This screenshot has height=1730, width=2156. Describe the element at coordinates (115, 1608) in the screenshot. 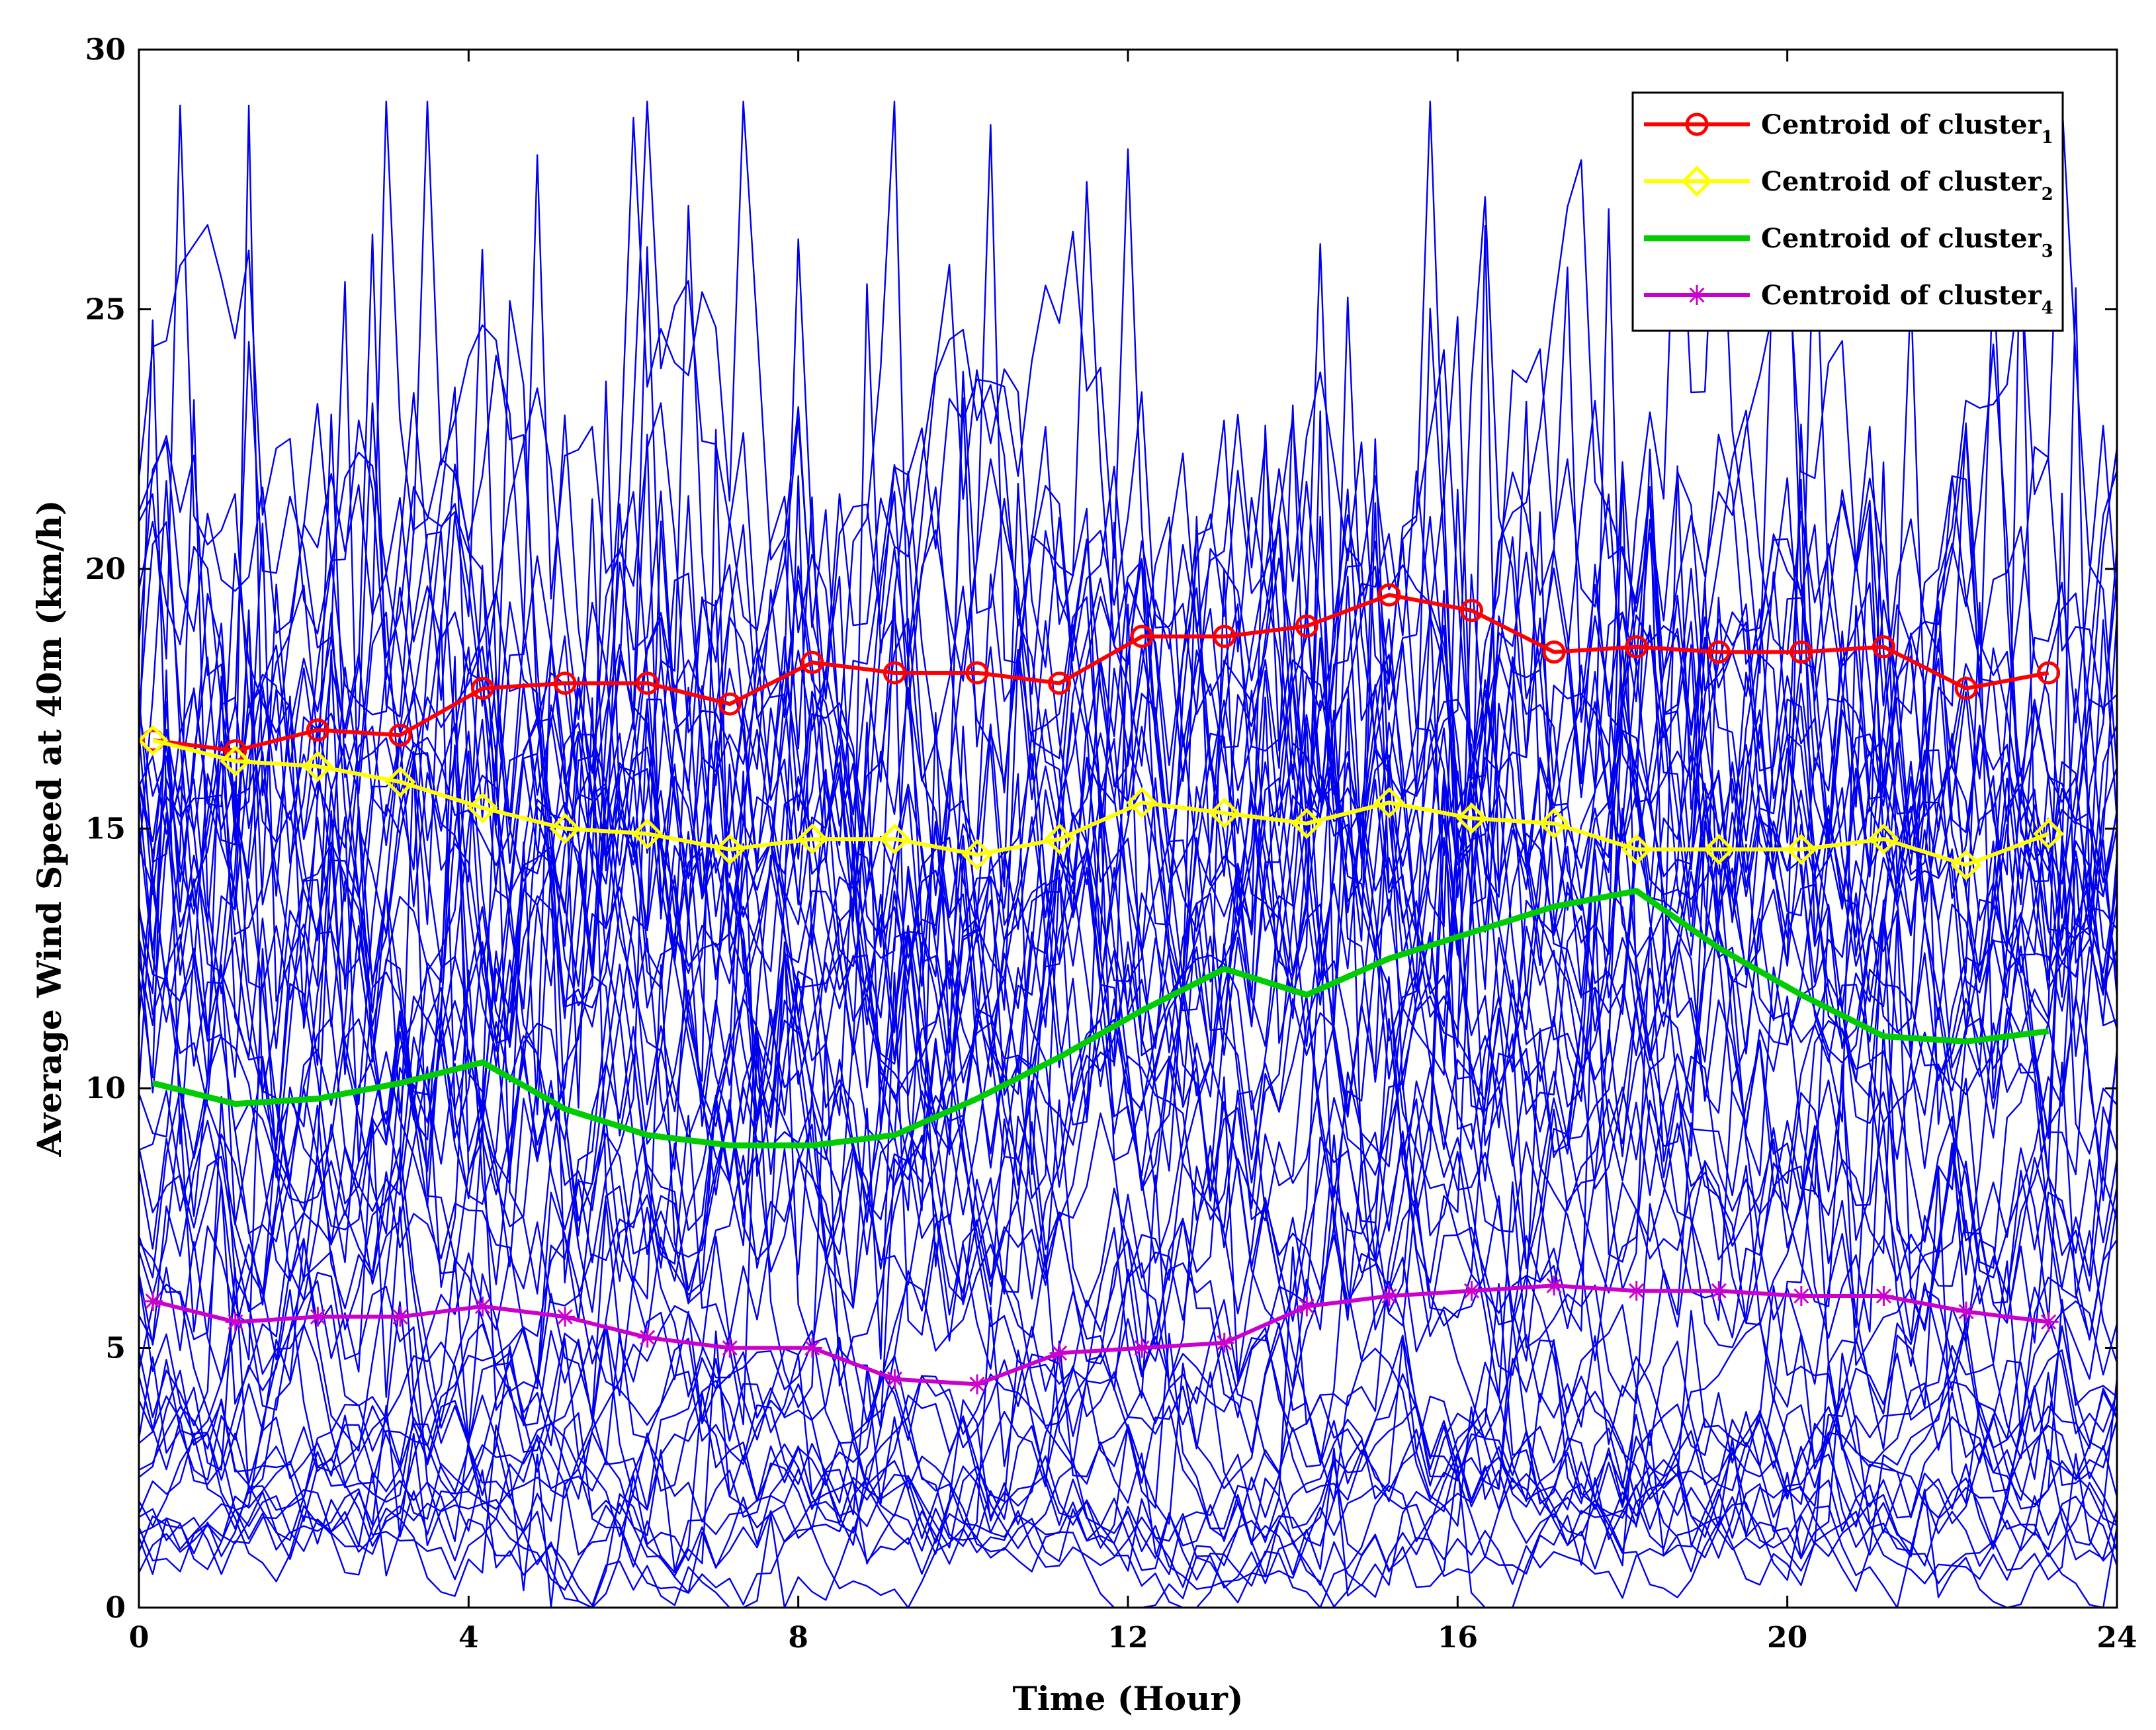

I see `y-tick-label: 0` at that location.